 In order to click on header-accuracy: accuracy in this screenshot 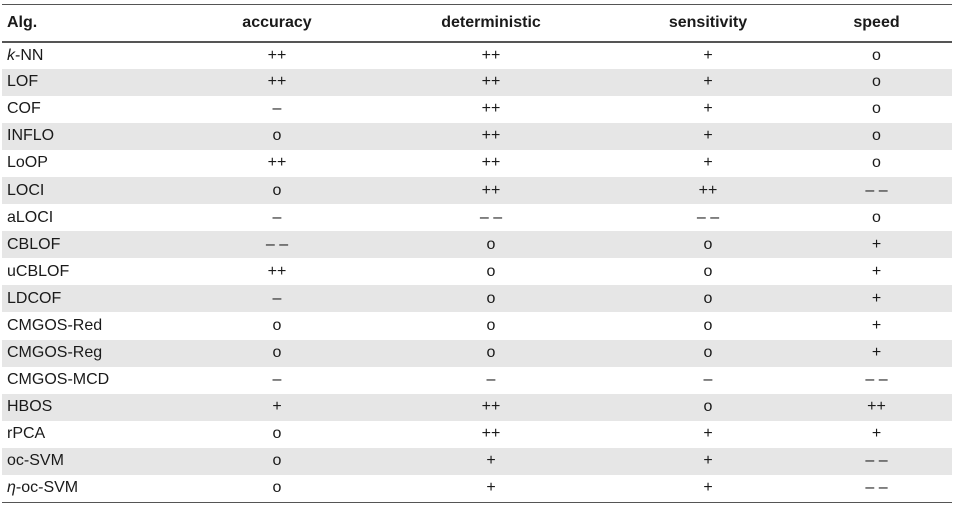, I will do `click(277, 23)`.